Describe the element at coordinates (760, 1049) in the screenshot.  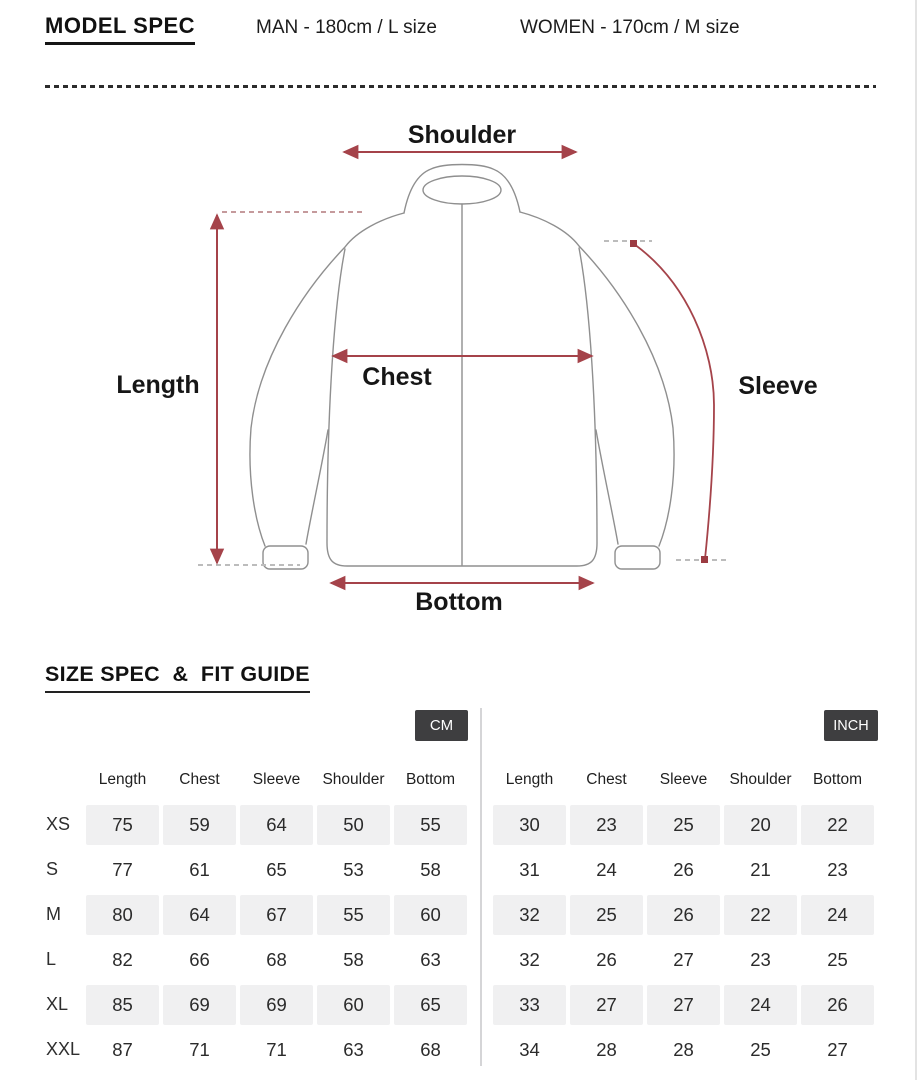
I see `cell-inch-xxl-shoulder: 25` at that location.